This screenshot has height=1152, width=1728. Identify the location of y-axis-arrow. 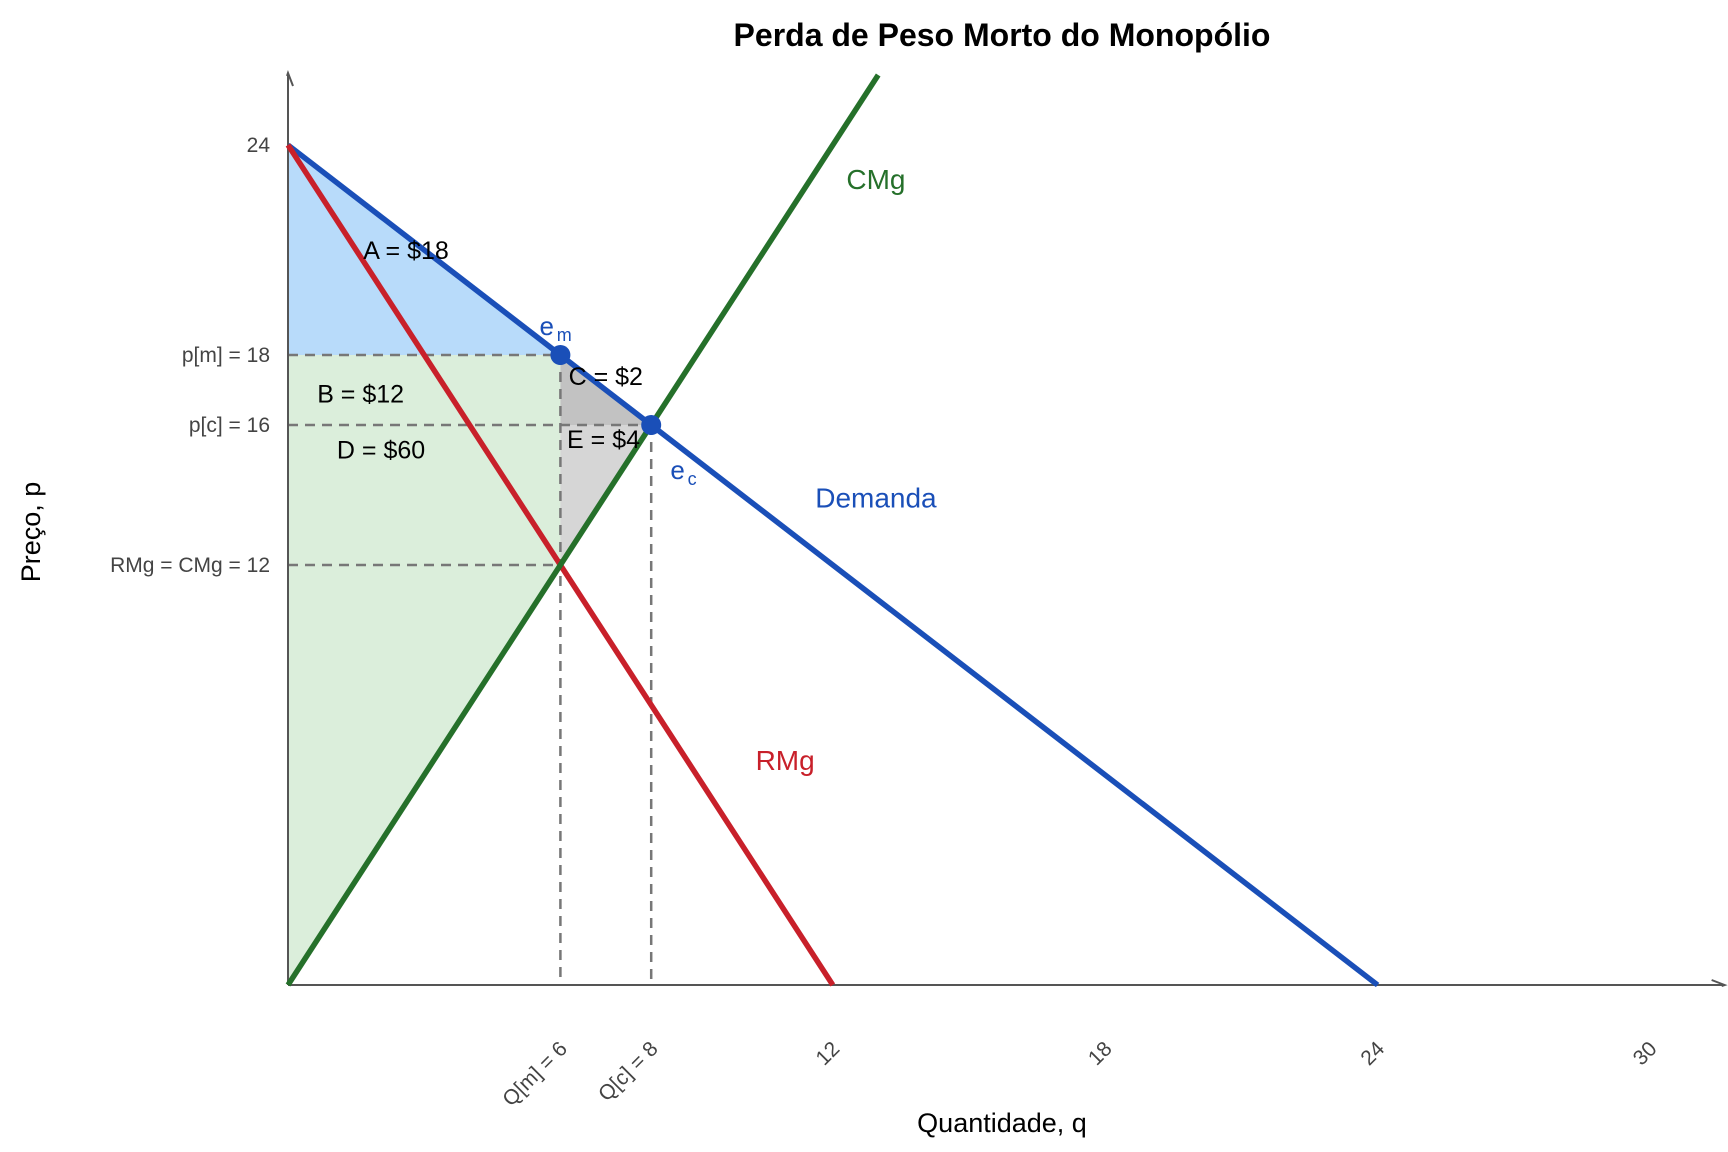
(290, 78).